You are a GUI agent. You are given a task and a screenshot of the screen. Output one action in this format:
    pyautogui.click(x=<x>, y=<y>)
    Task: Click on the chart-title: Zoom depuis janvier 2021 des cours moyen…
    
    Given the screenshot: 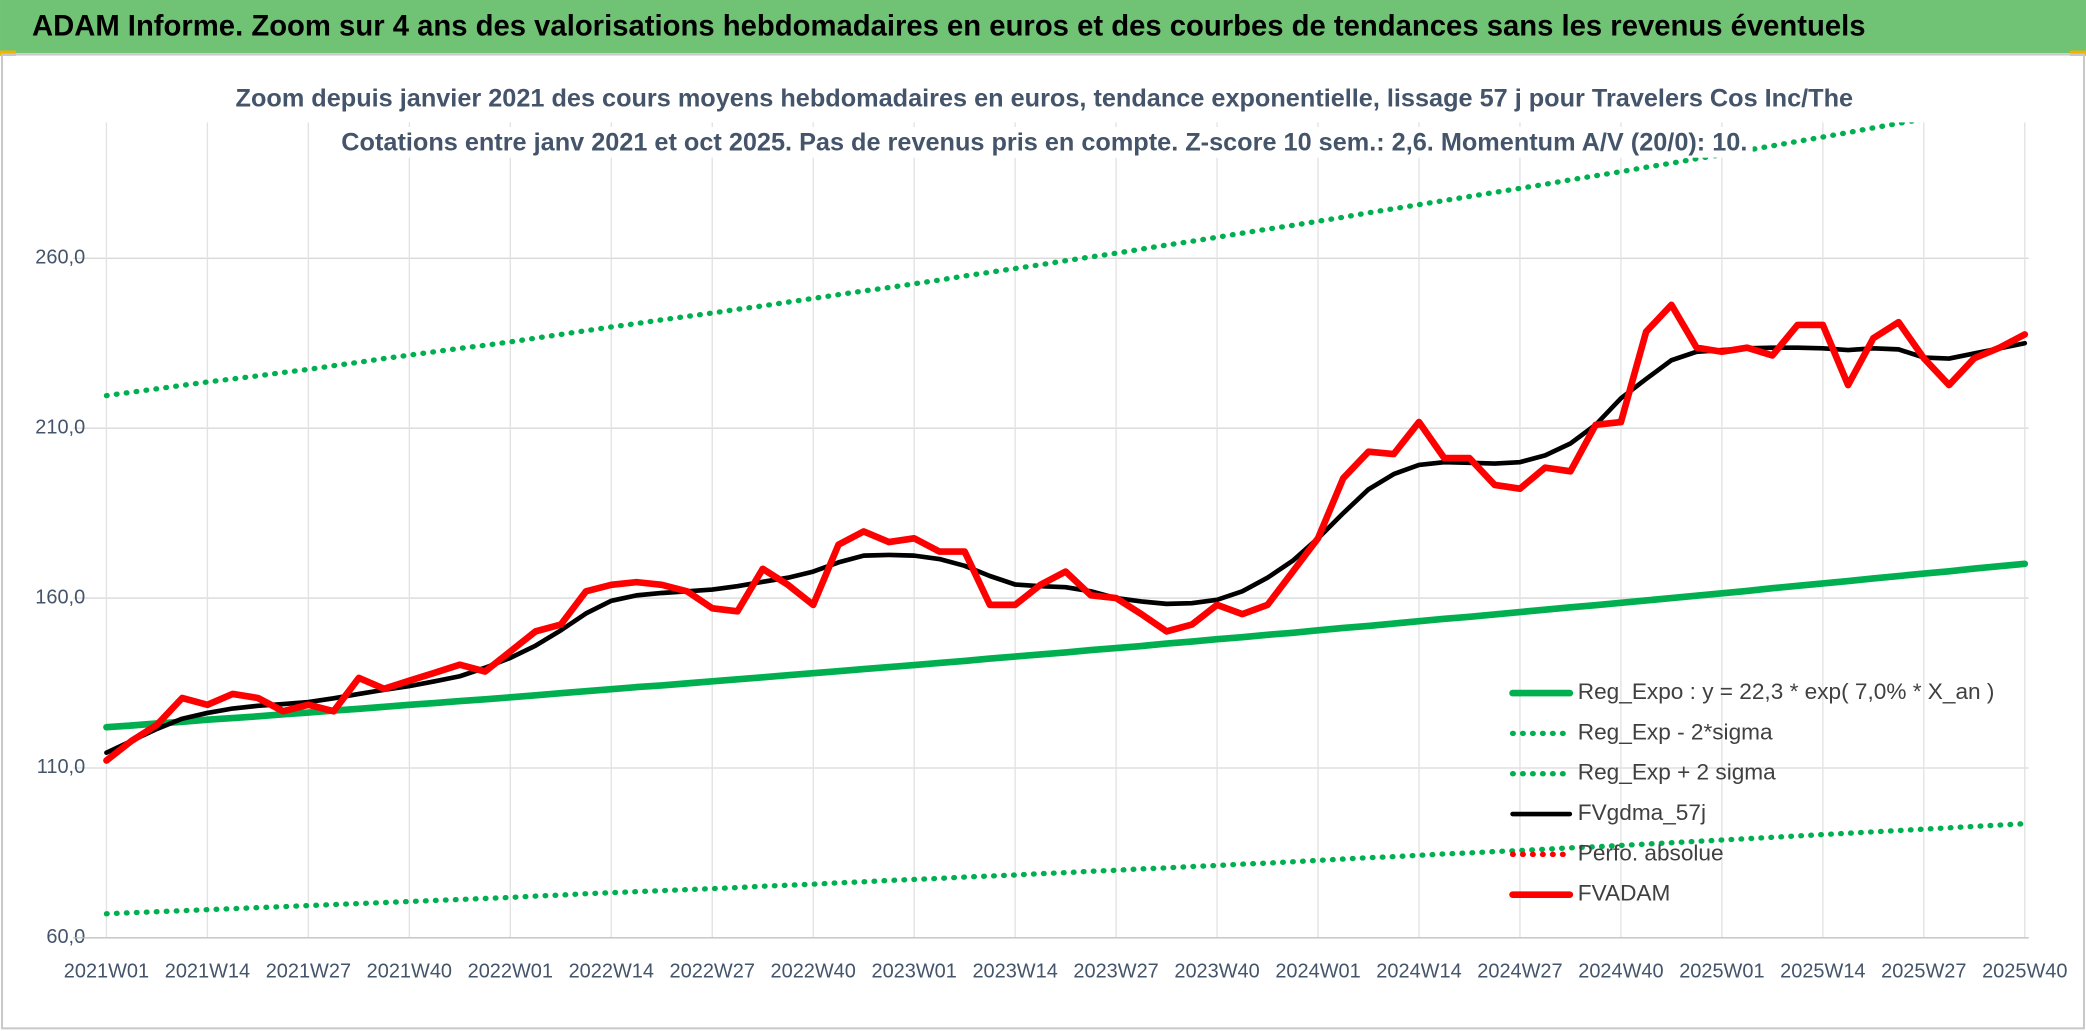 What is the action you would take?
    pyautogui.click(x=1045, y=98)
    